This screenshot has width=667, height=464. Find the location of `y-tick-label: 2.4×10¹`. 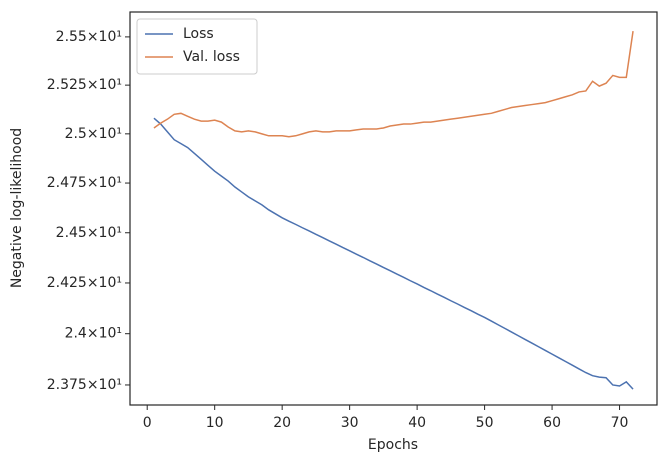

y-tick-label: 2.4×10¹ is located at coordinates (93, 334).